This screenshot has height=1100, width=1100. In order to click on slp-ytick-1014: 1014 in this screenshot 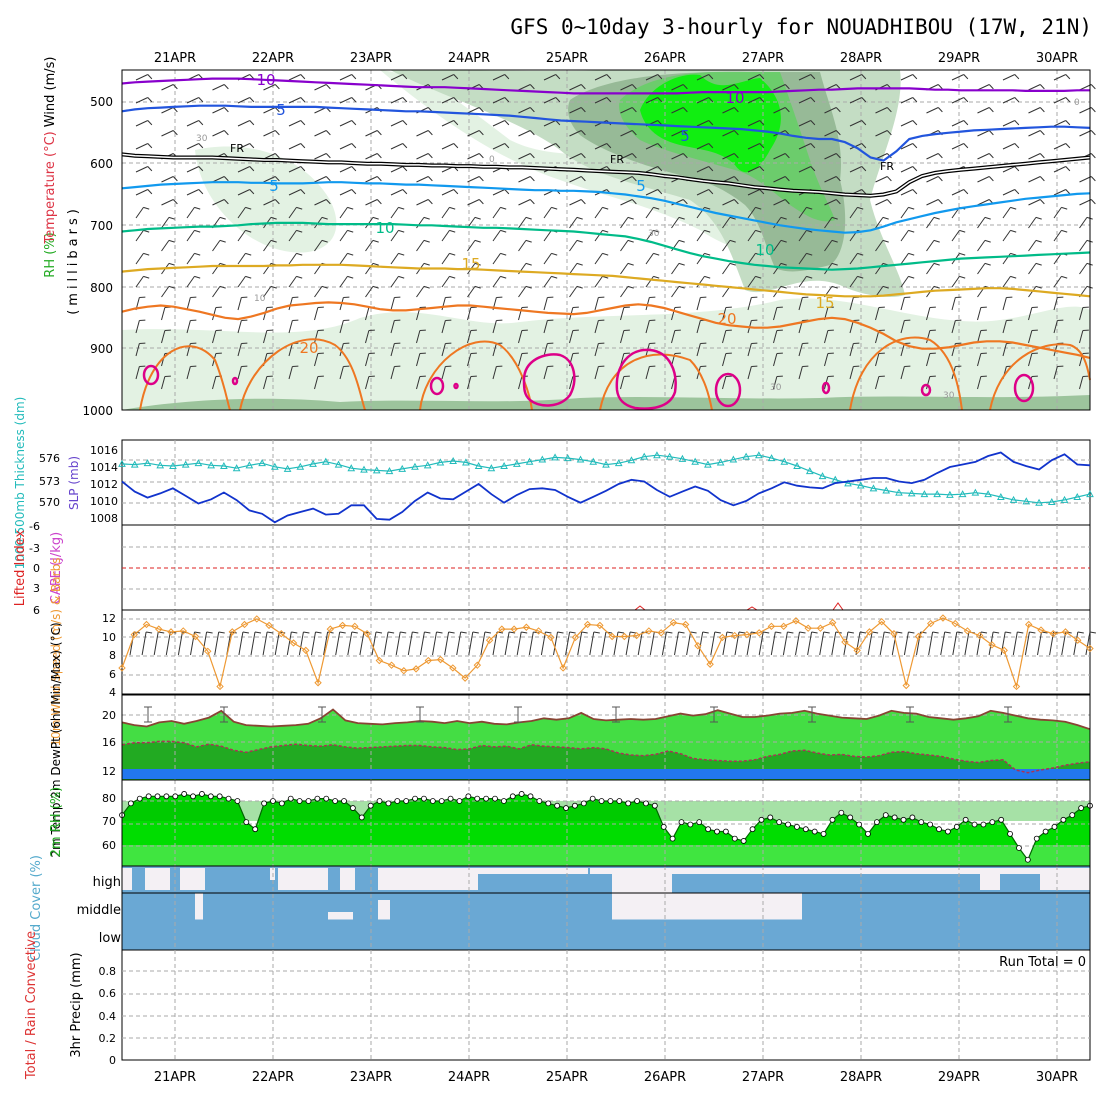, I will do `click(104, 467)`.